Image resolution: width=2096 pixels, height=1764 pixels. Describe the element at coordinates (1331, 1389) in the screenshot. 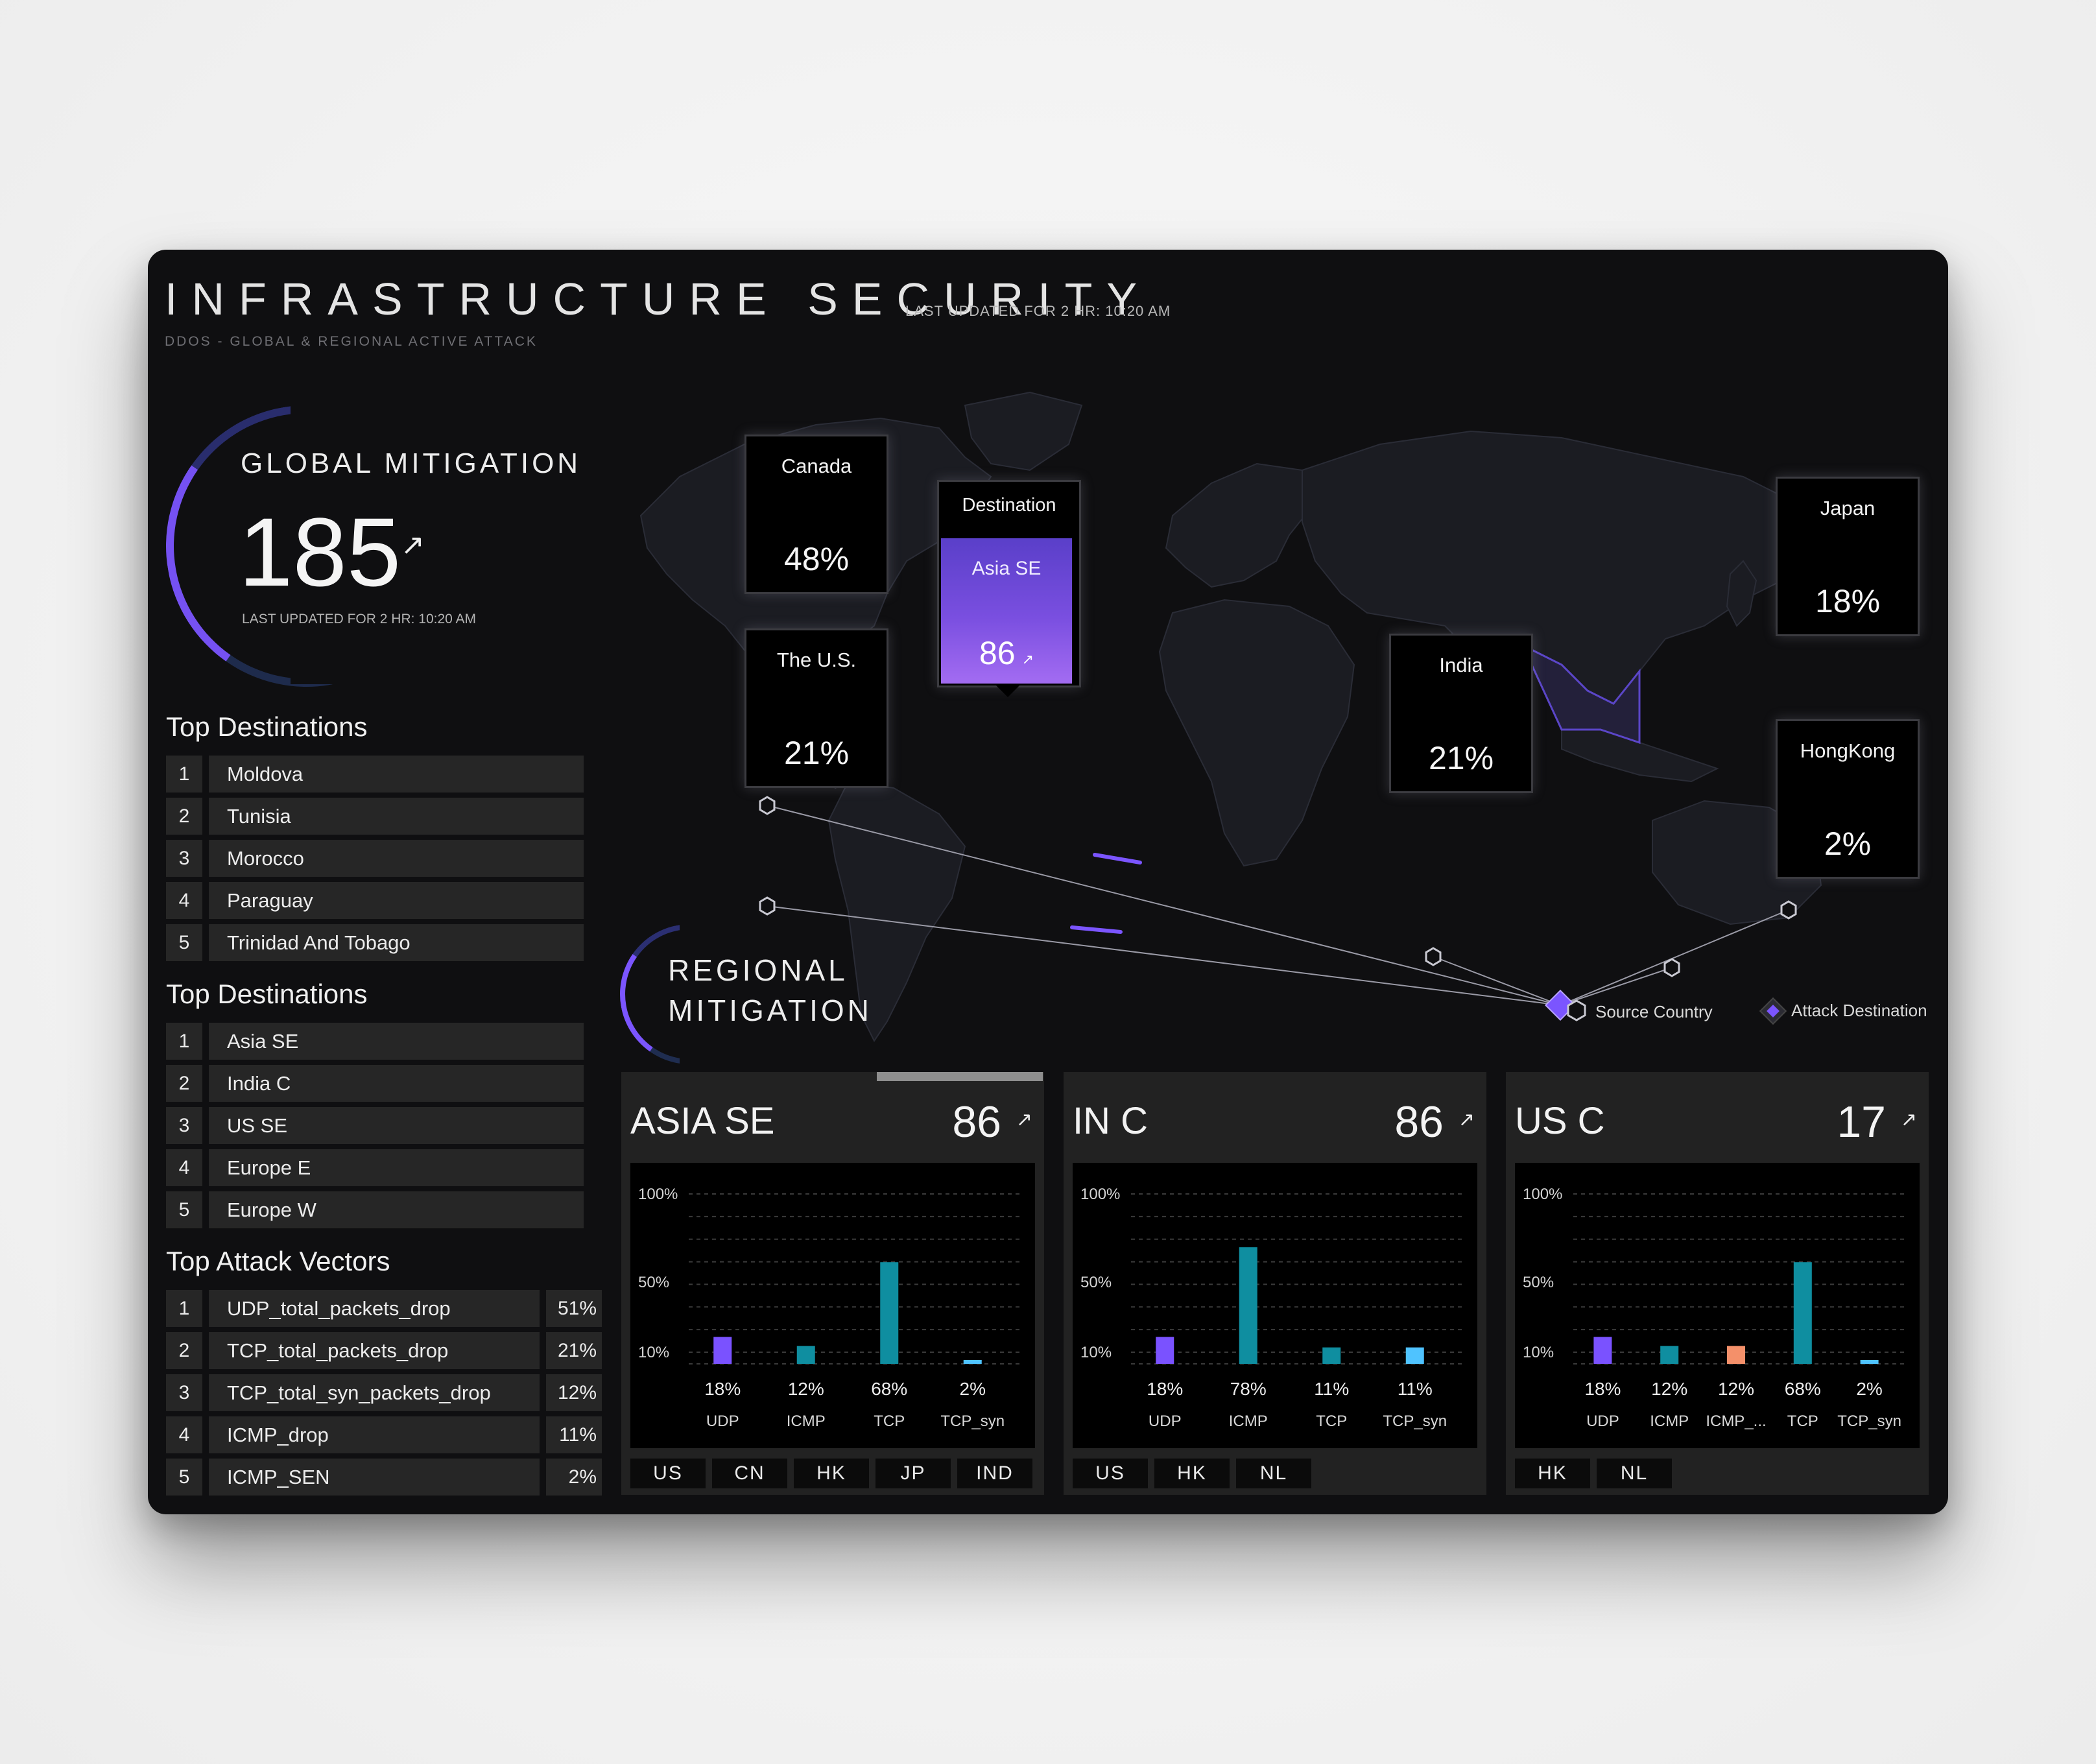

I see `data-label: 11%` at that location.